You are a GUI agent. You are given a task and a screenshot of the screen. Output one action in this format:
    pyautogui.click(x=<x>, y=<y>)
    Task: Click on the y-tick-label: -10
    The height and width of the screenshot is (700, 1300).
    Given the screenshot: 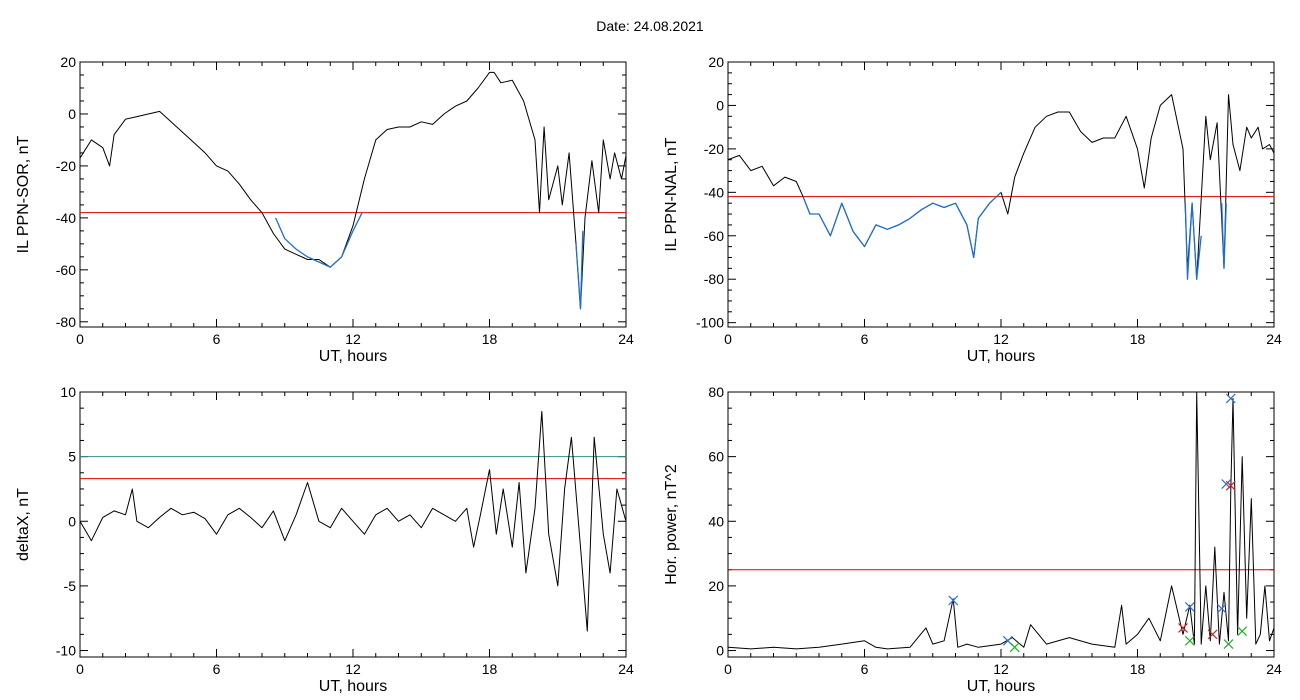 What is the action you would take?
    pyautogui.click(x=66, y=651)
    